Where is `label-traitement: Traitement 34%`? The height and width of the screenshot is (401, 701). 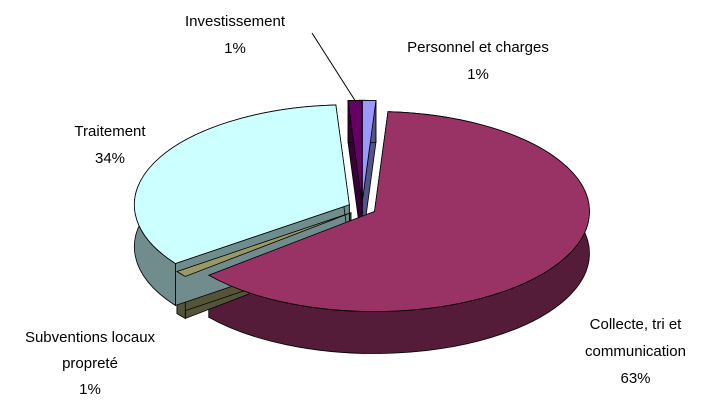
label-traitement: Traitement 34% is located at coordinates (110, 145).